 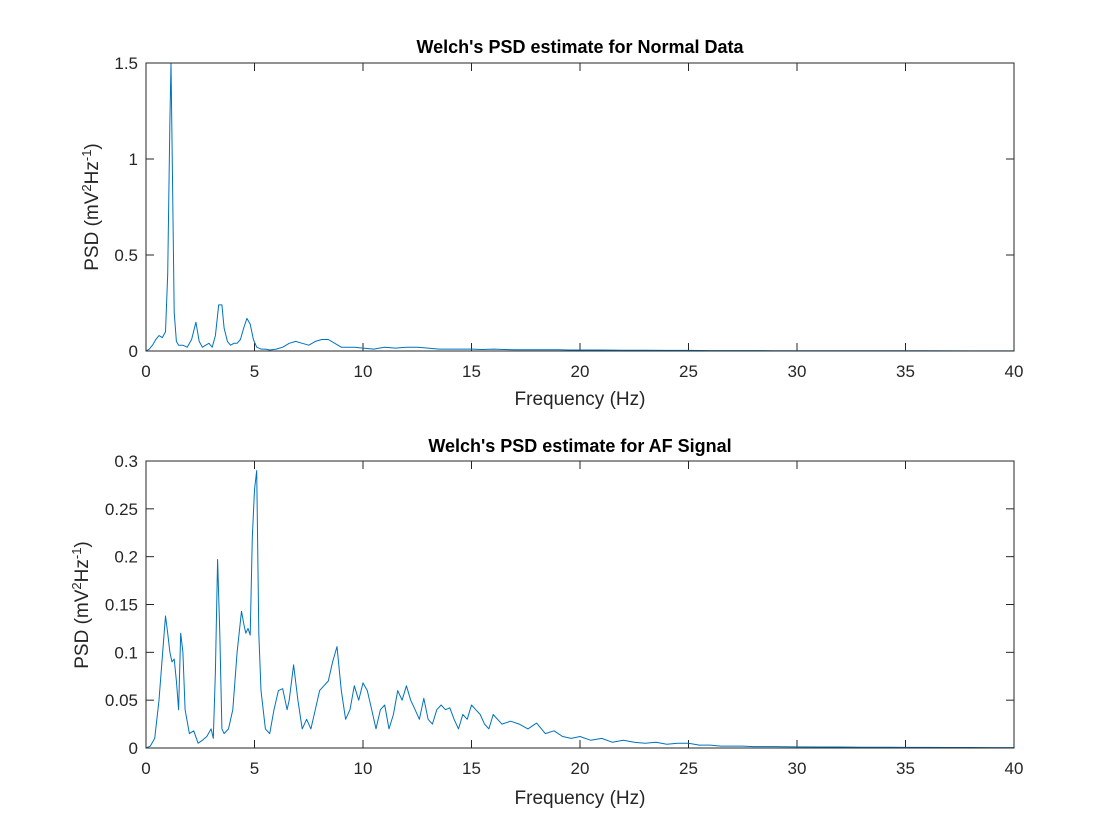 I want to click on y-tick-label: 1.5, so click(x=126, y=63).